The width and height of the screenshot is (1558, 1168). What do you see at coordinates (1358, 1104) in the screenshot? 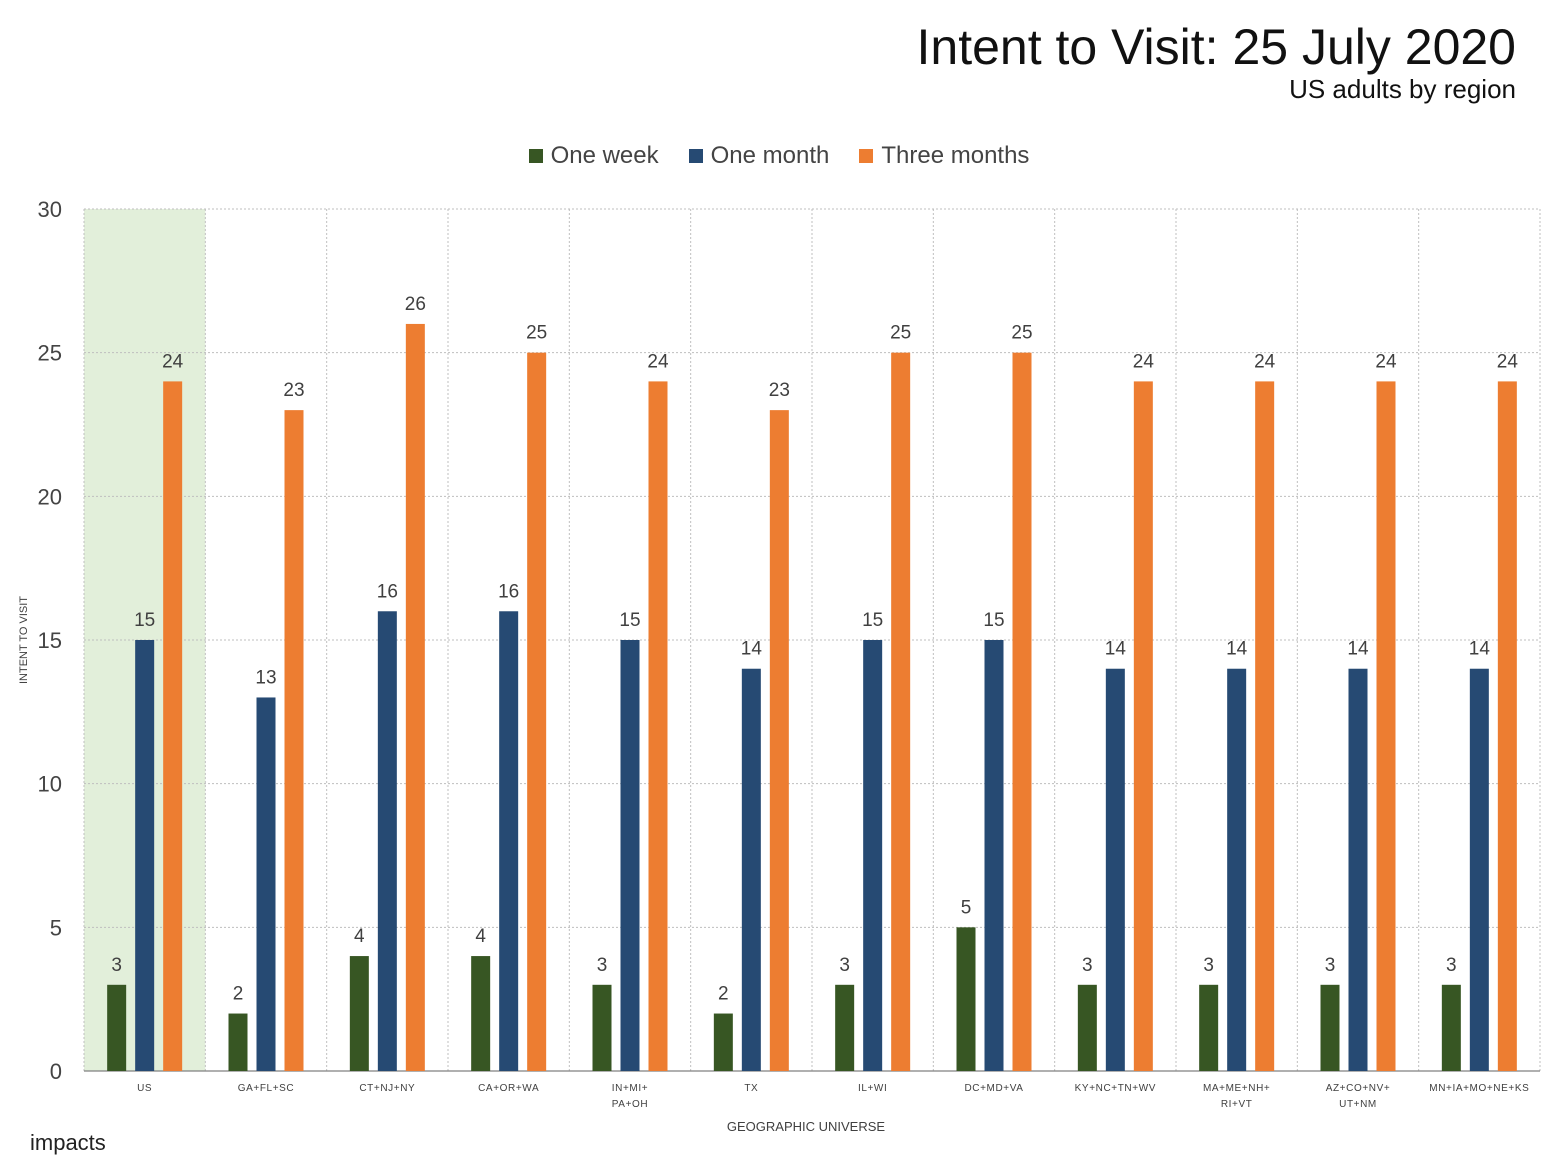
I see `x-tick-label: UT+NM` at bounding box center [1358, 1104].